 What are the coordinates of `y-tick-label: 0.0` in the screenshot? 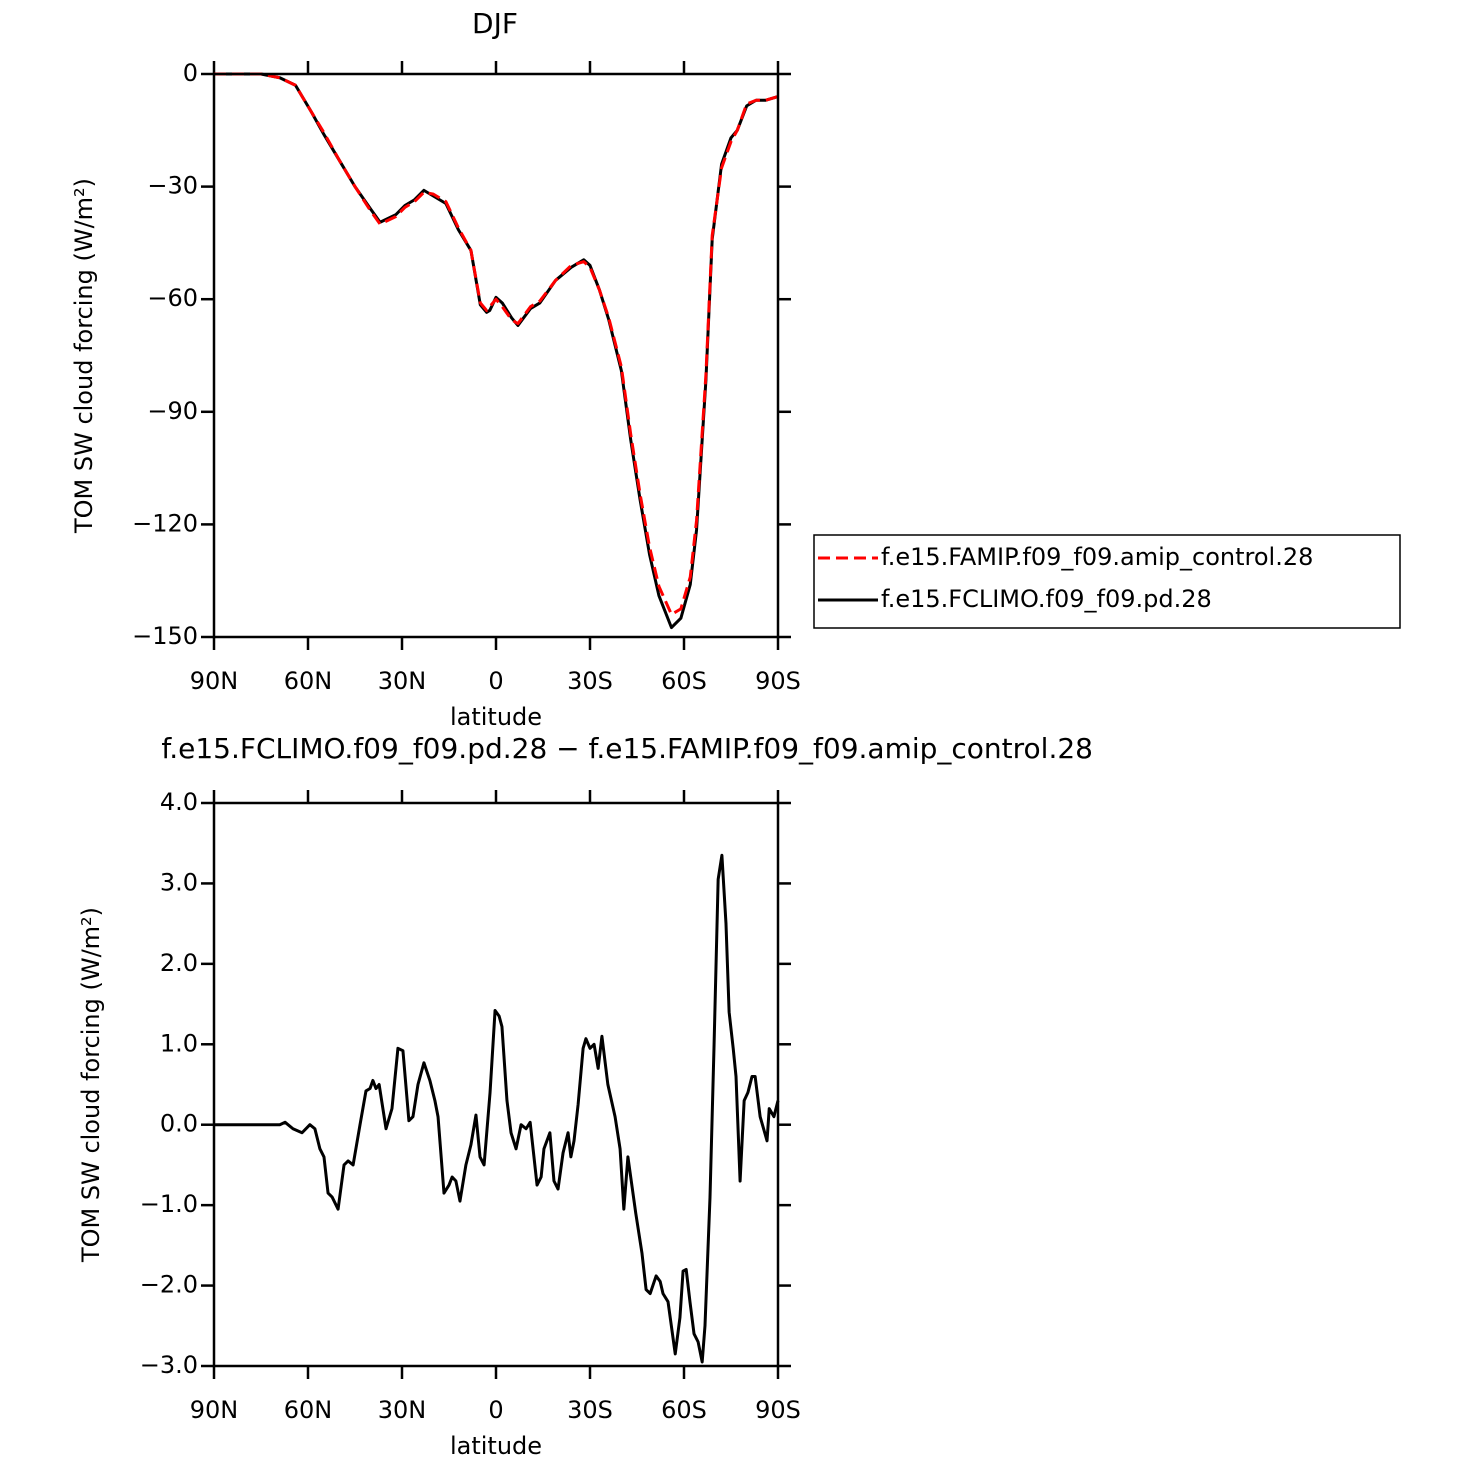 It's located at (179, 1124).